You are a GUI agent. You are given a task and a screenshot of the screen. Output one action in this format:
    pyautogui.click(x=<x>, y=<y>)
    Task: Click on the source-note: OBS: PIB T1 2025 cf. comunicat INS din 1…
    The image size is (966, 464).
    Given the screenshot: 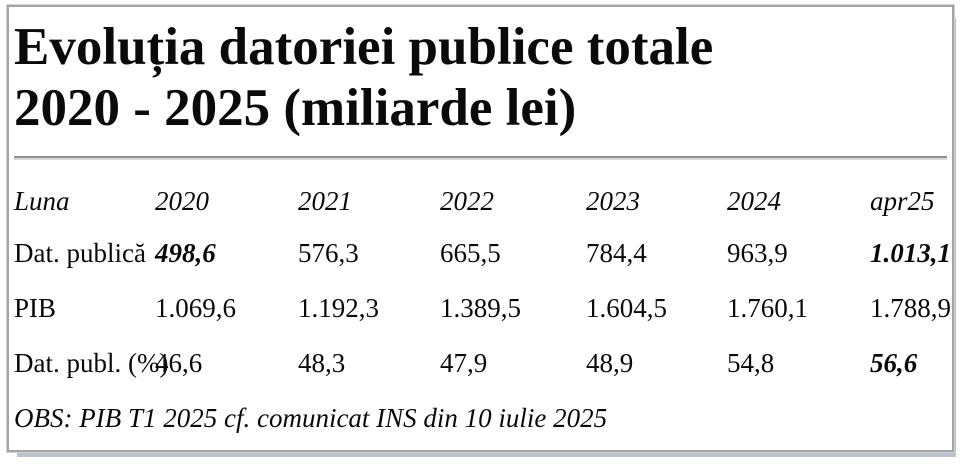 What is the action you would take?
    pyautogui.click(x=311, y=418)
    